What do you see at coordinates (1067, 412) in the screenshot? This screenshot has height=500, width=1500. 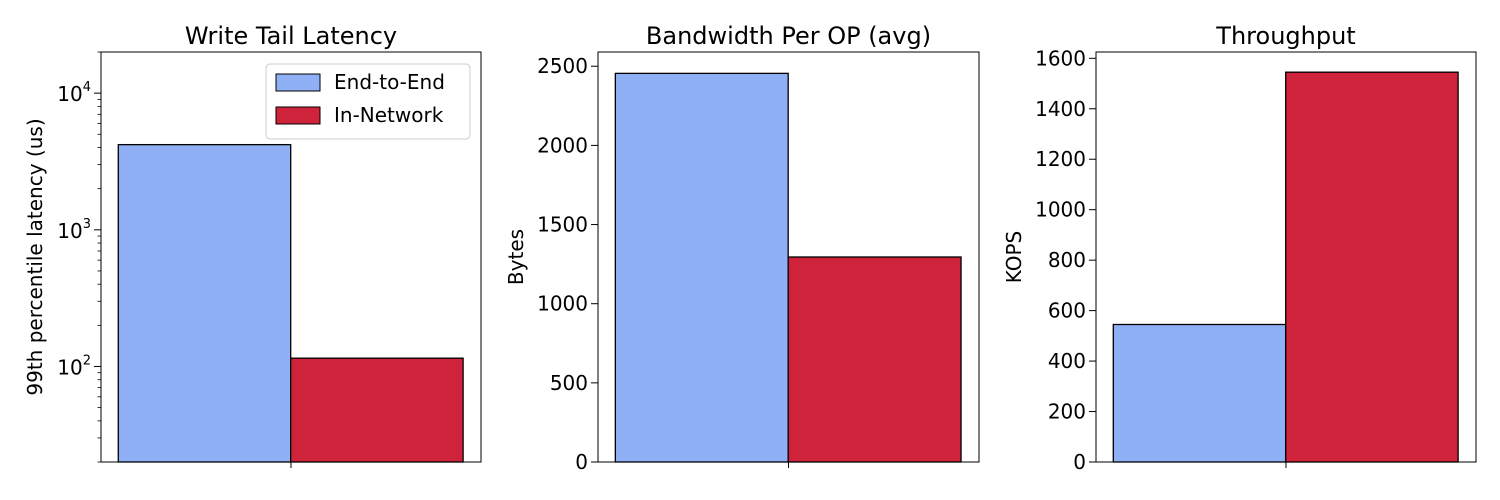 I see `y-tick-label: 200` at bounding box center [1067, 412].